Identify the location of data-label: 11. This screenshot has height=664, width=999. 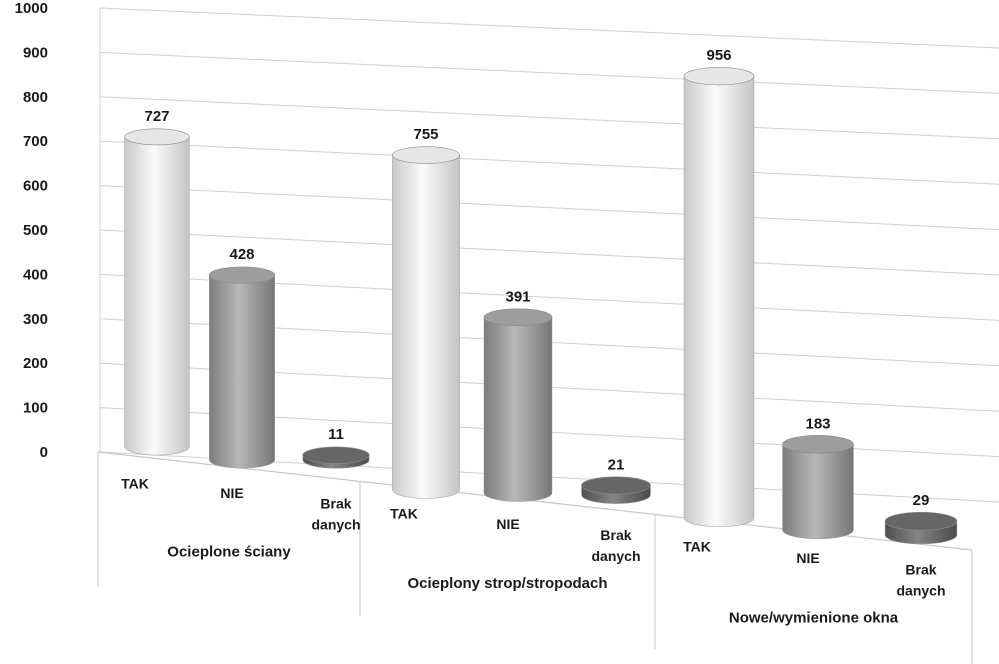
(336, 434).